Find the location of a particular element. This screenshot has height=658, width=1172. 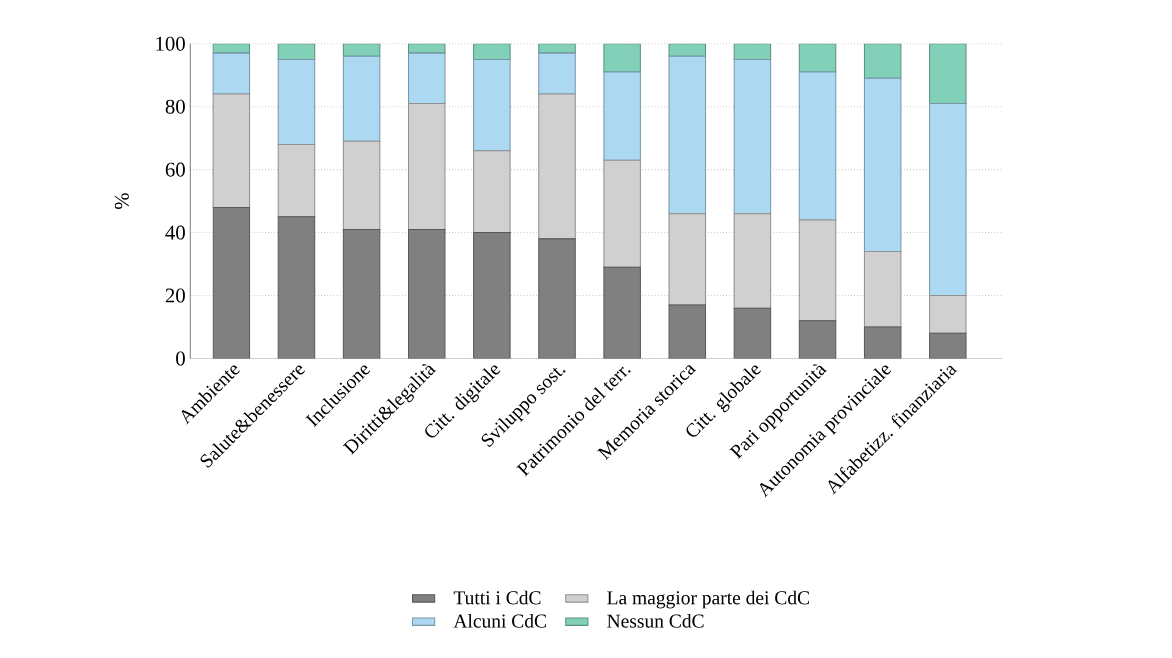

y-tick-label: 60 is located at coordinates (175, 169).